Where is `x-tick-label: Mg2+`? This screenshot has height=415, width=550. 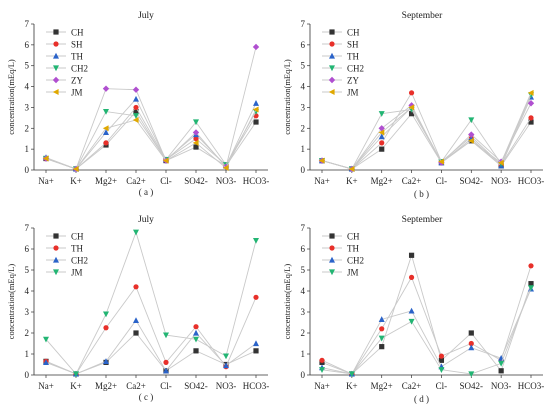
x-tick-label: Mg2+ is located at coordinates (106, 181).